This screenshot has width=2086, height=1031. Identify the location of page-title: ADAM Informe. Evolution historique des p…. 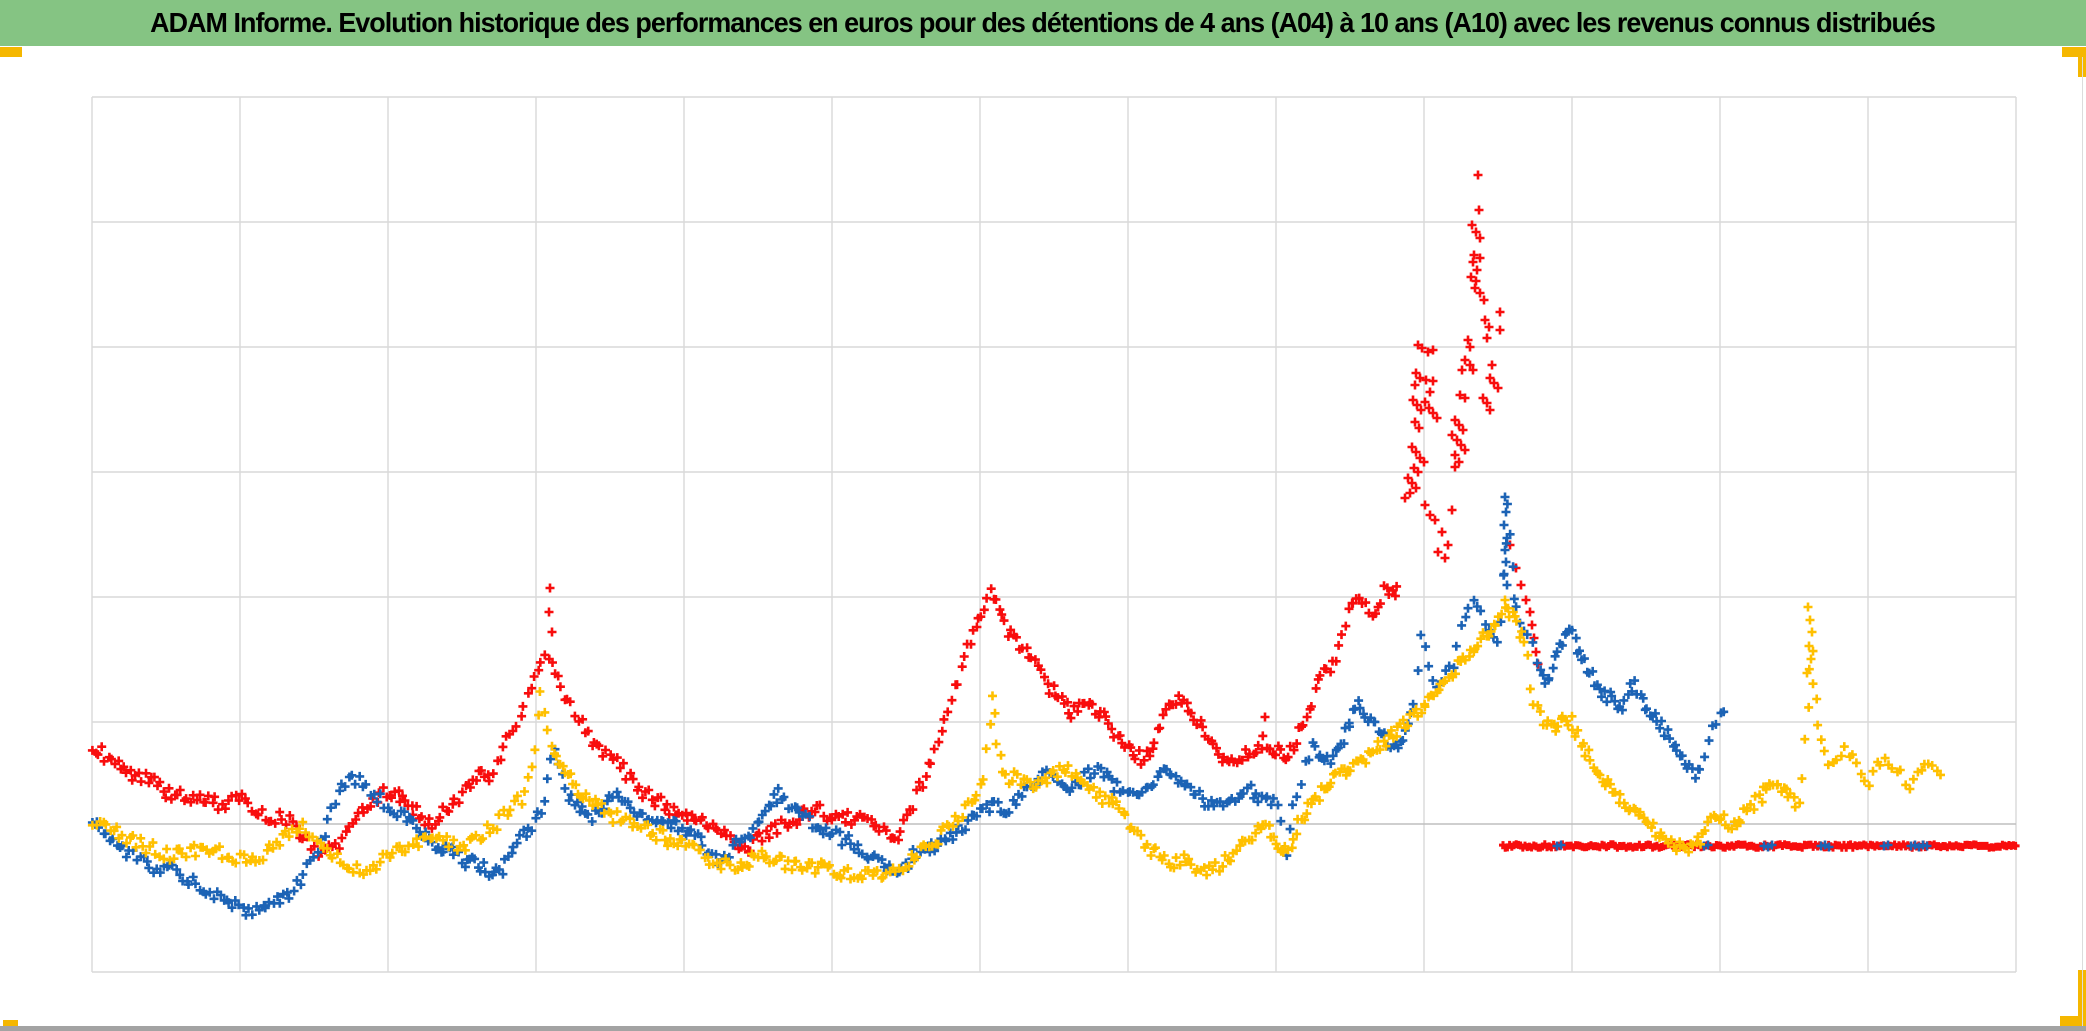
(1043, 22).